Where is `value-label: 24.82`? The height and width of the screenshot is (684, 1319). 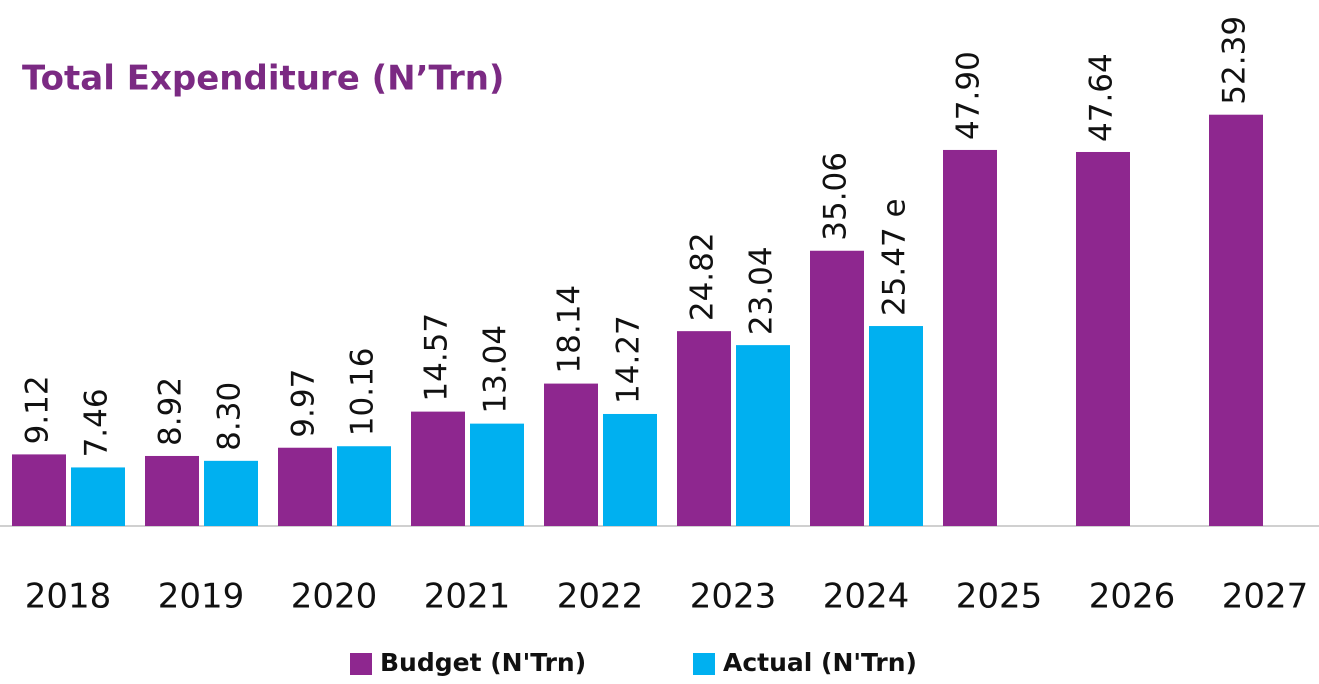
value-label: 24.82 is located at coordinates (703, 276).